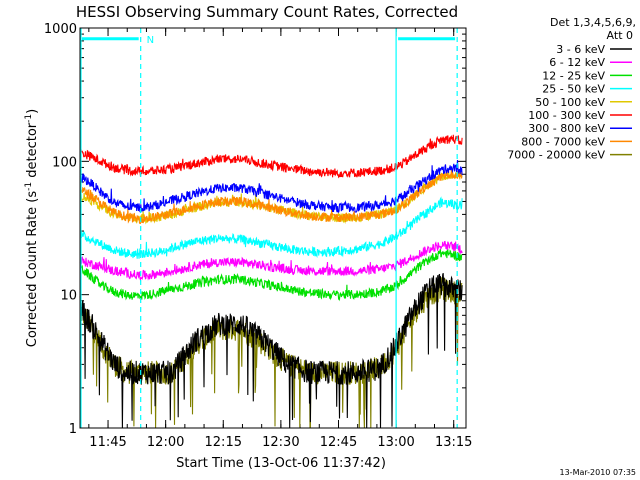 This screenshot has height=480, width=640. What do you see at coordinates (271, 261) in the screenshot?
I see `series-line-6to12keV` at bounding box center [271, 261].